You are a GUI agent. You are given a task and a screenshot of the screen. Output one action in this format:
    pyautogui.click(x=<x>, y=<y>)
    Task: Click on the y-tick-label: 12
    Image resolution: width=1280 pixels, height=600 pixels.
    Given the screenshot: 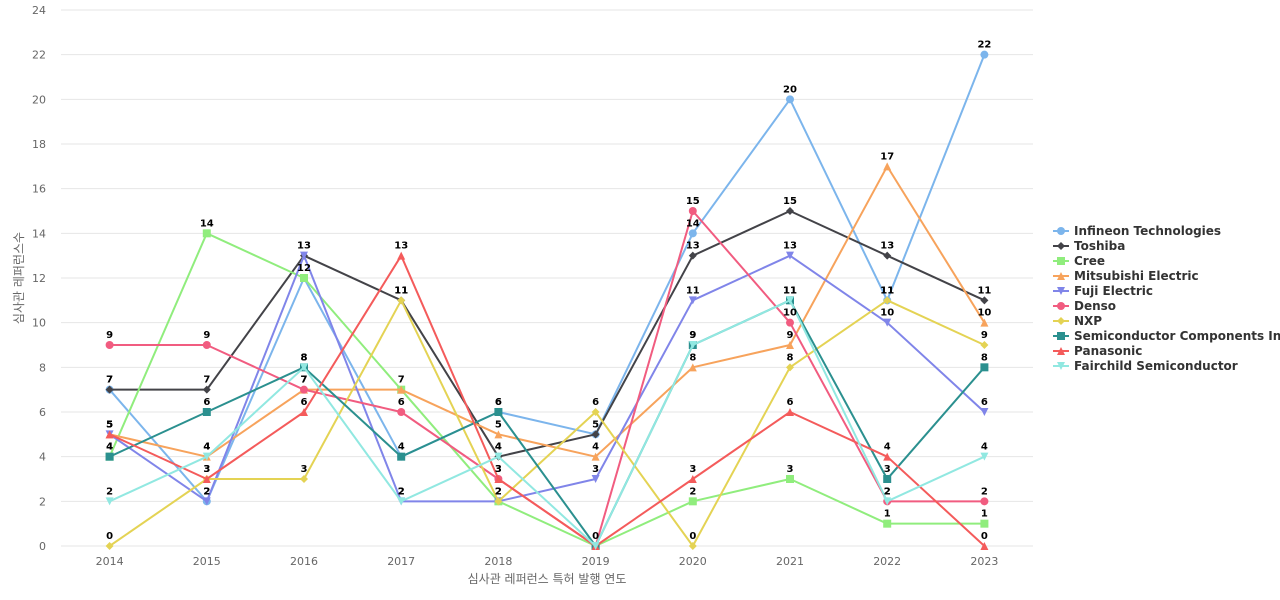 What is the action you would take?
    pyautogui.click(x=39, y=278)
    